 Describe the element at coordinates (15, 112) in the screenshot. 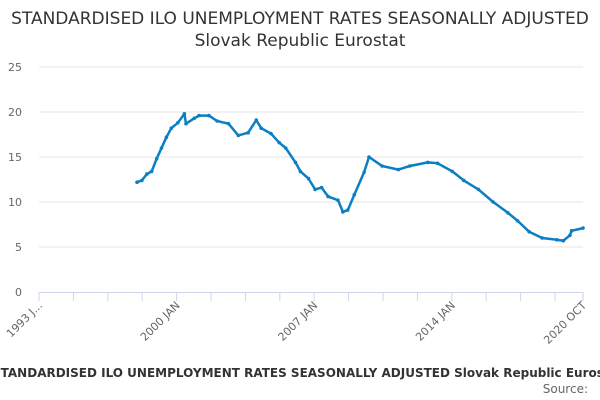

I see `y-tick-label: 20` at that location.